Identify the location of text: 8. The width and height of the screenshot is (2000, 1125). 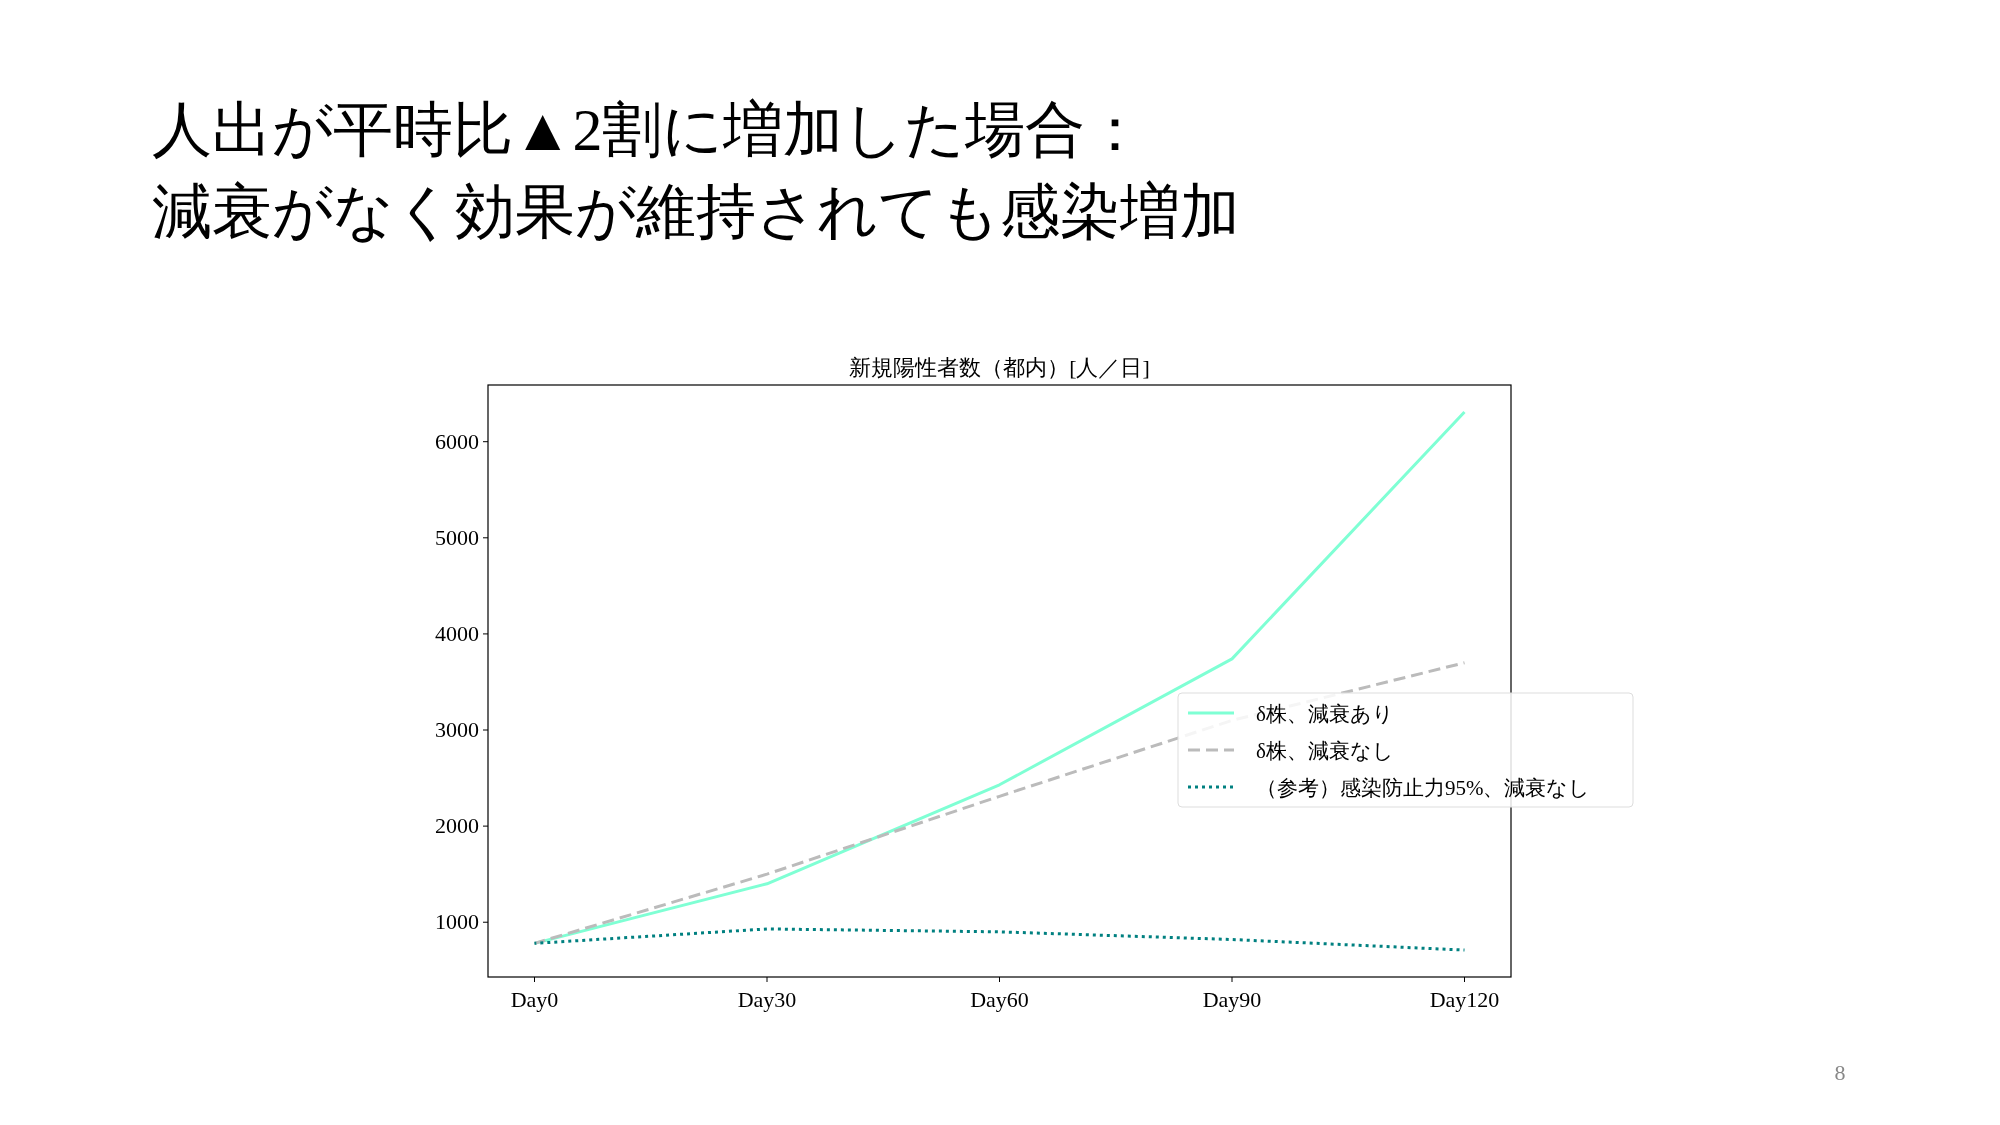
(1840, 1072).